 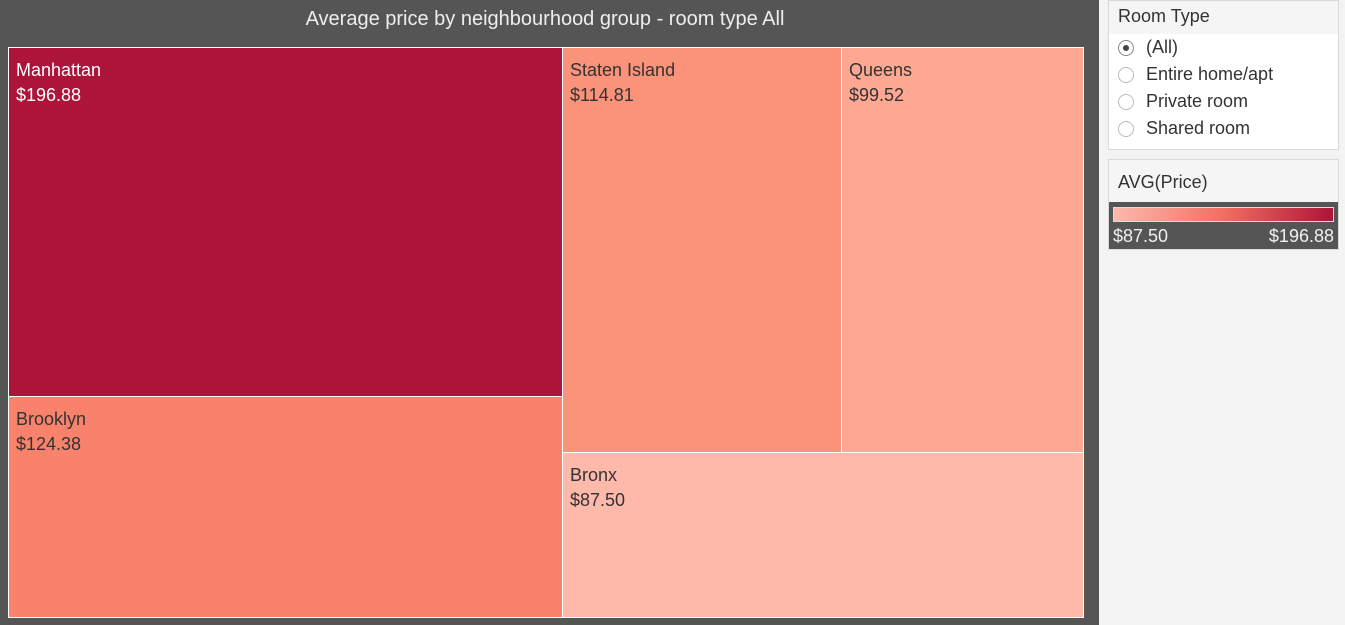 What do you see at coordinates (1223, 214) in the screenshot?
I see `legend-color-ramp` at bounding box center [1223, 214].